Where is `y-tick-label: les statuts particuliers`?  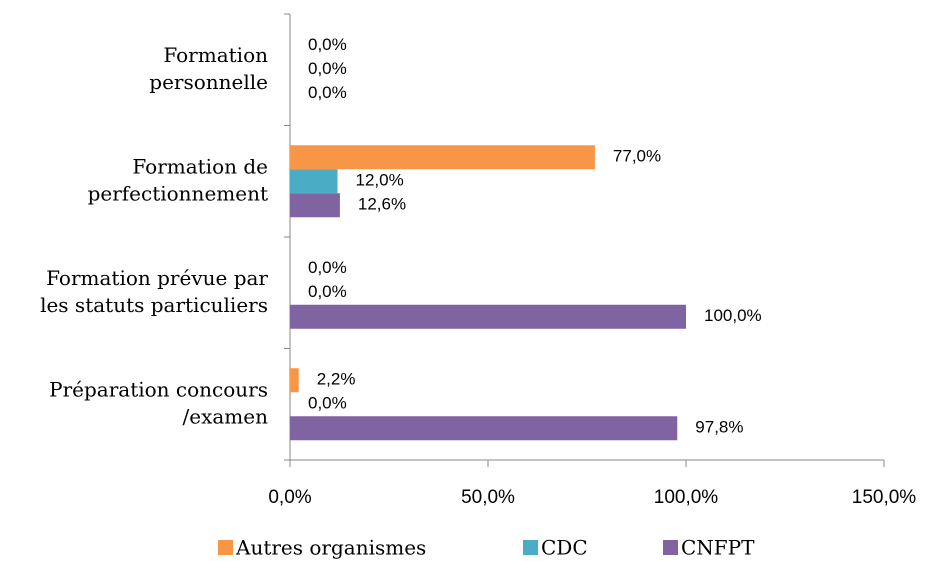
y-tick-label: les statuts particuliers is located at coordinates (154, 305).